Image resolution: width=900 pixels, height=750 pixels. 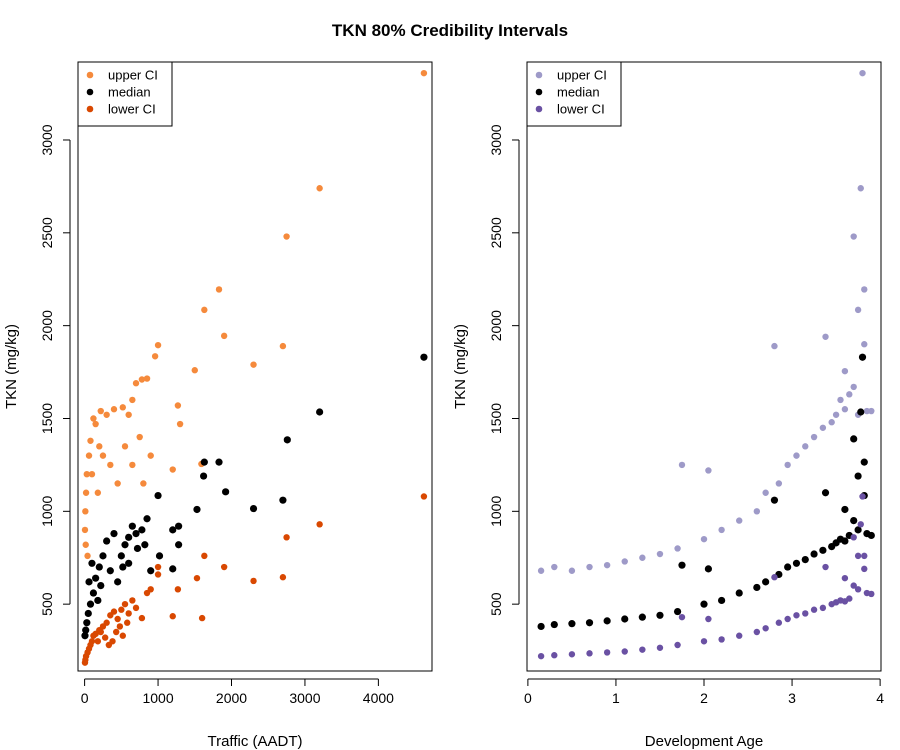 I want to click on x-tick-label: 3, so click(x=792, y=698).